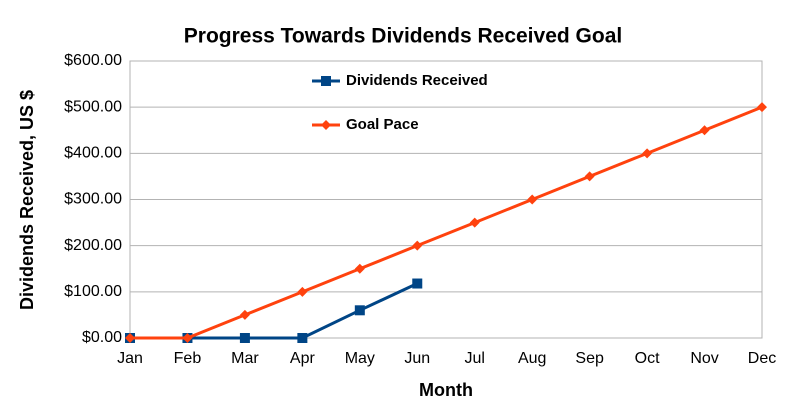  I want to click on y-tick-label: $500.00, so click(93, 106).